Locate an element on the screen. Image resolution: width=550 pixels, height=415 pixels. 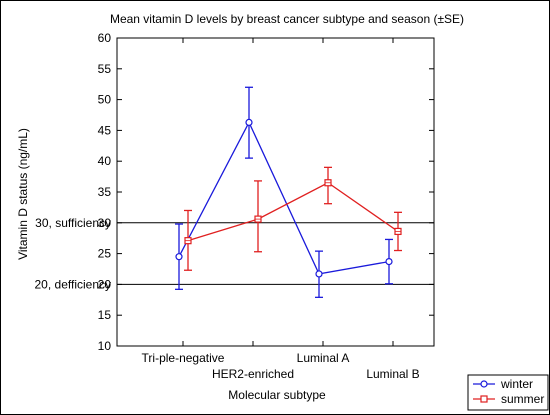
legend-box is located at coordinates (508, 392).